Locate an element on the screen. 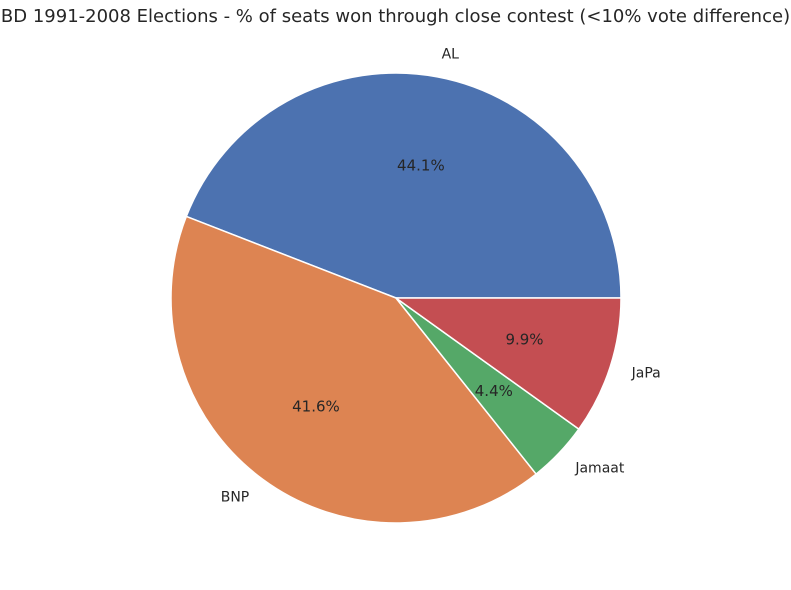 The width and height of the screenshot is (791, 590). percent-label-japa: 9.9% is located at coordinates (524, 339).